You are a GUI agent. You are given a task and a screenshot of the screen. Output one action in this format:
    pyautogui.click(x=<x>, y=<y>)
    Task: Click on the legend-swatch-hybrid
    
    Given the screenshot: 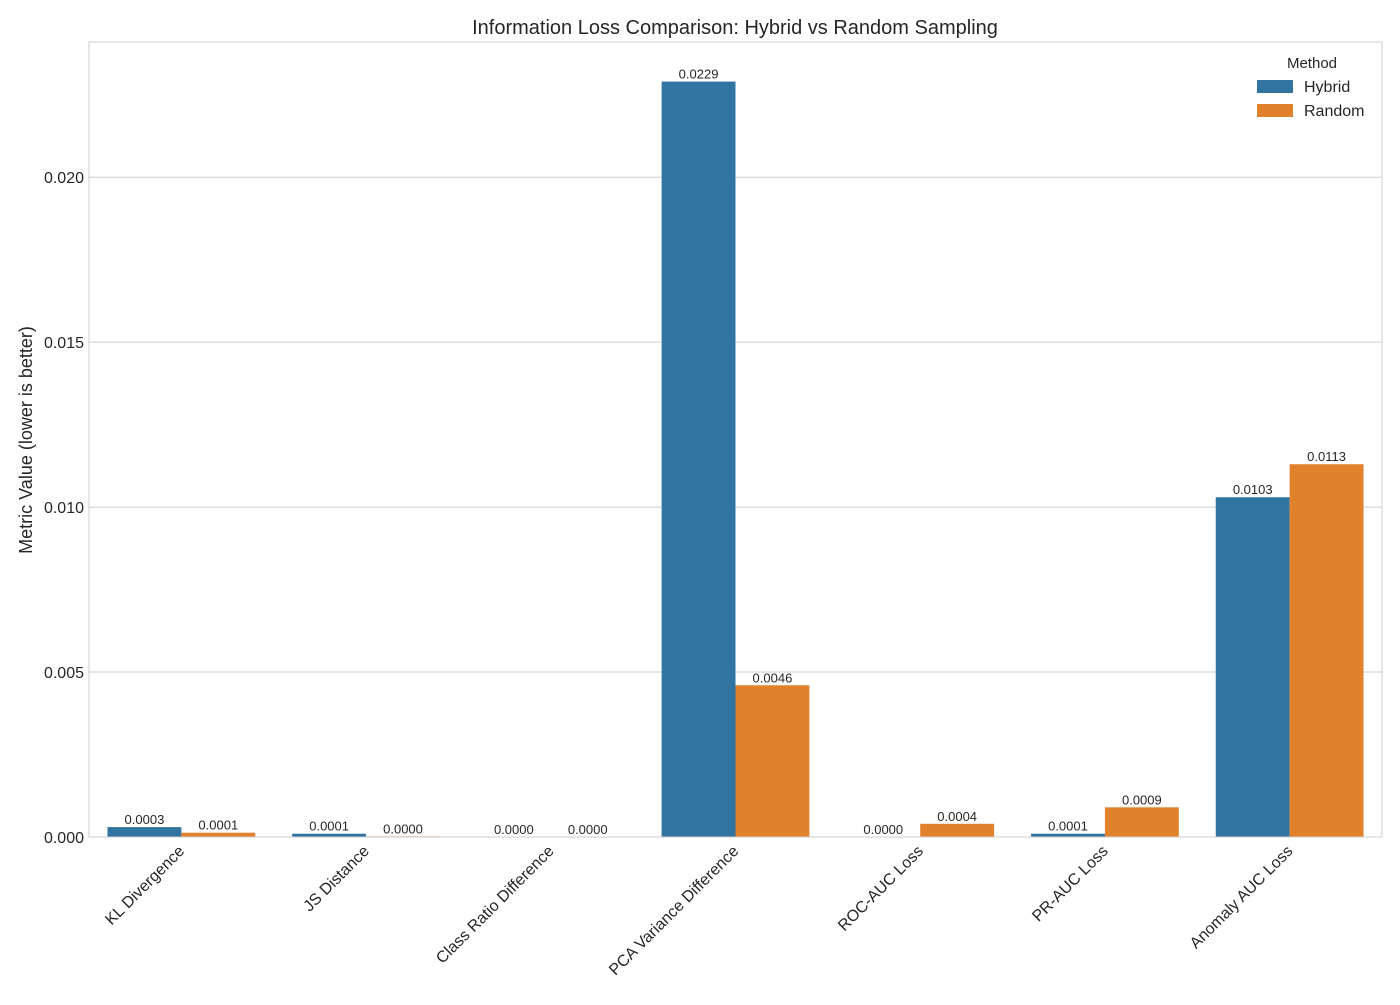 What is the action you would take?
    pyautogui.click(x=1275, y=86)
    